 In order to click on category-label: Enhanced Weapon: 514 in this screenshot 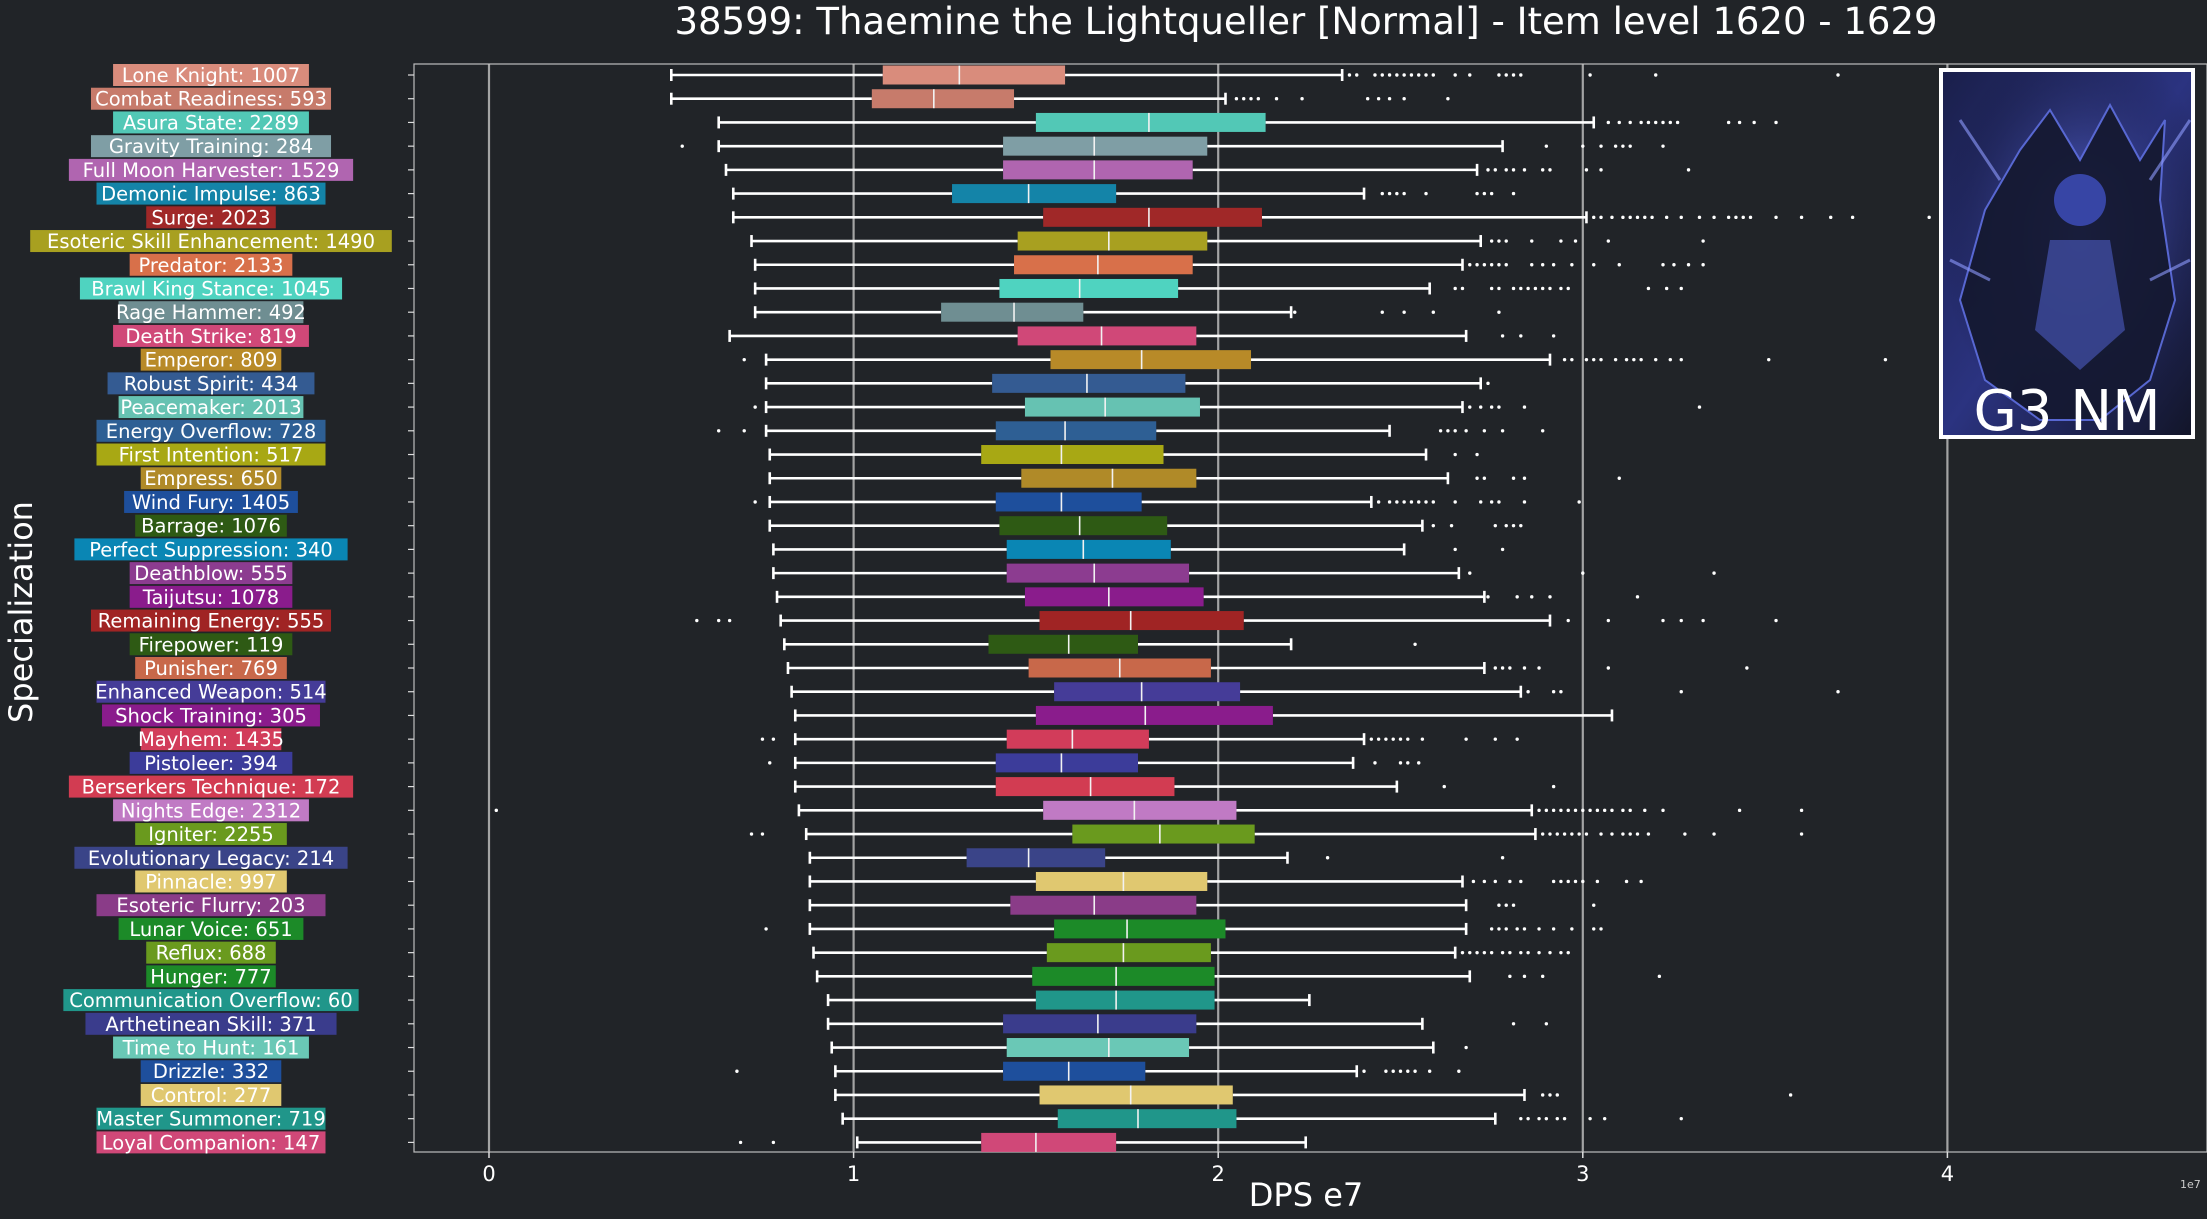, I will do `click(210, 692)`.